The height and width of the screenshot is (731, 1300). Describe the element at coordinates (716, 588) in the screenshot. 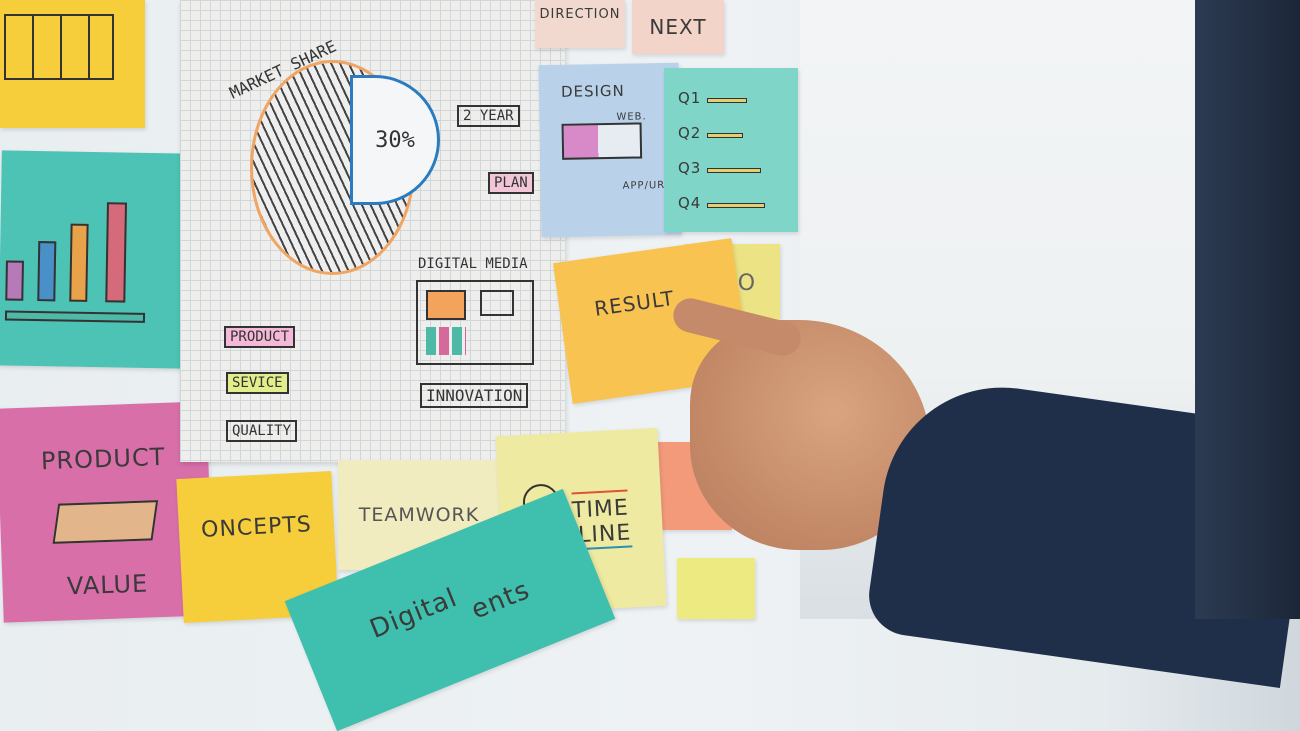

I see `note-yellow-blank` at that location.